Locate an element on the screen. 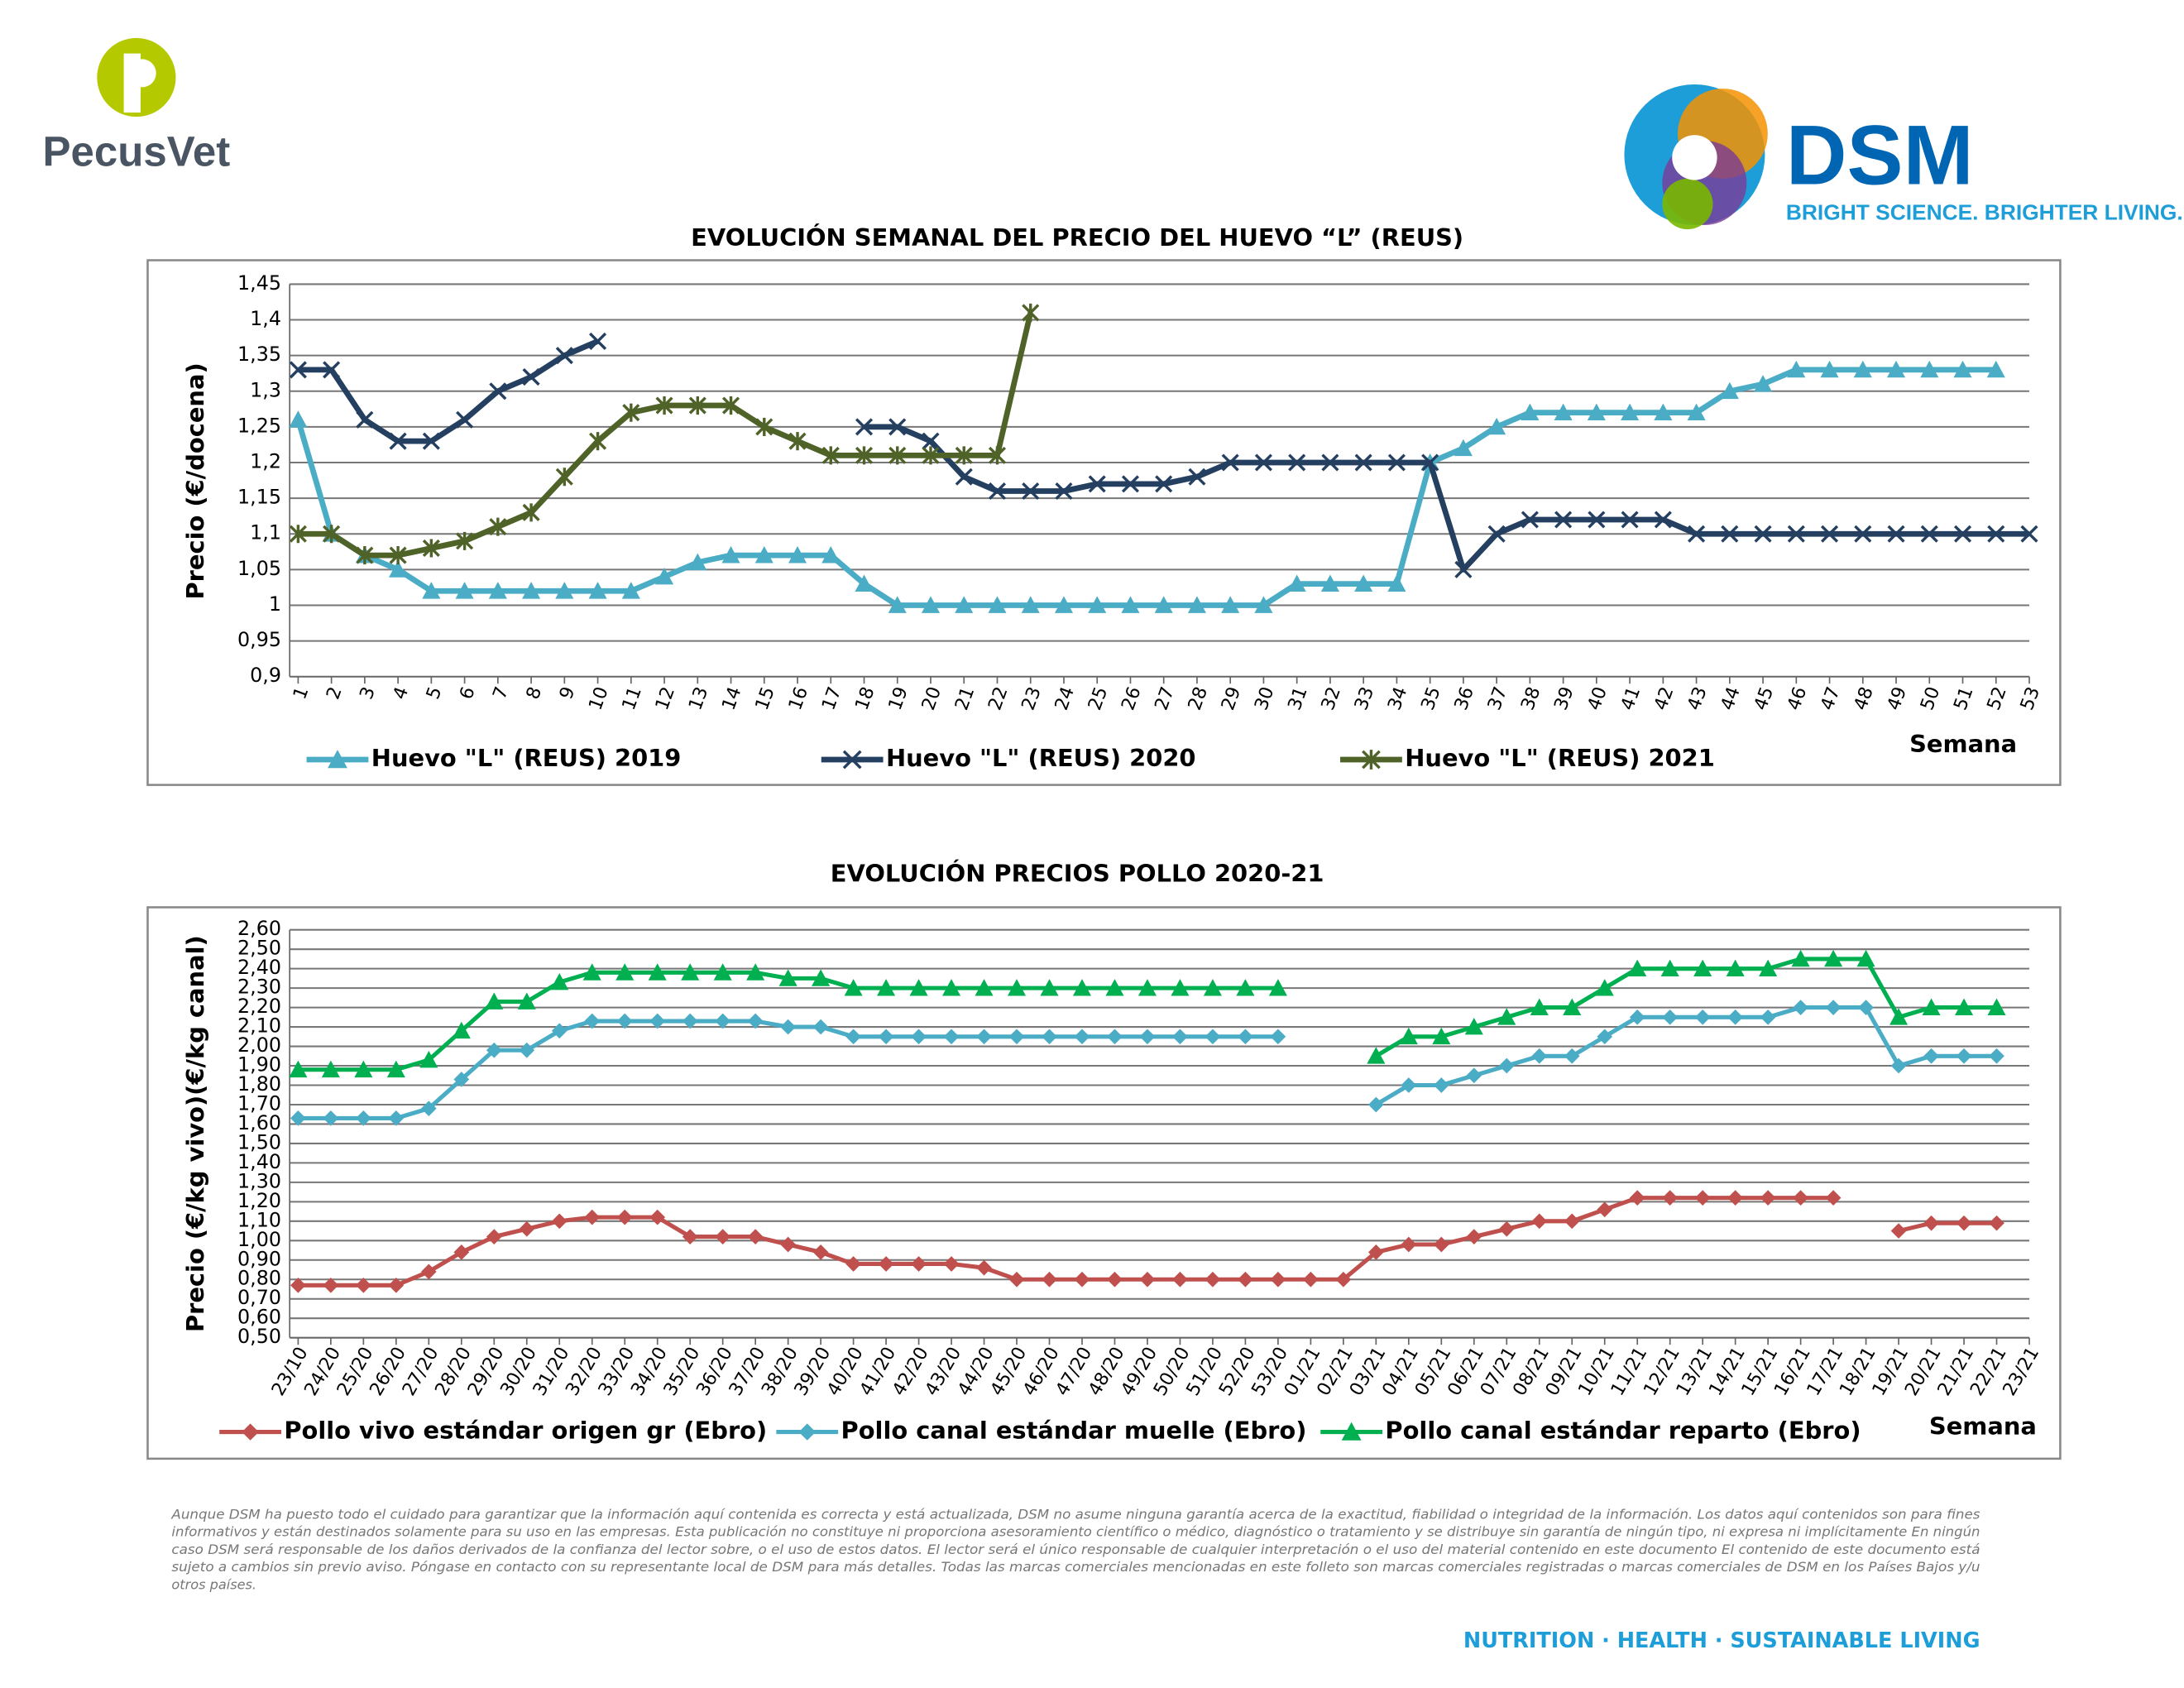  y-tick-label: 1,2 is located at coordinates (265, 461).